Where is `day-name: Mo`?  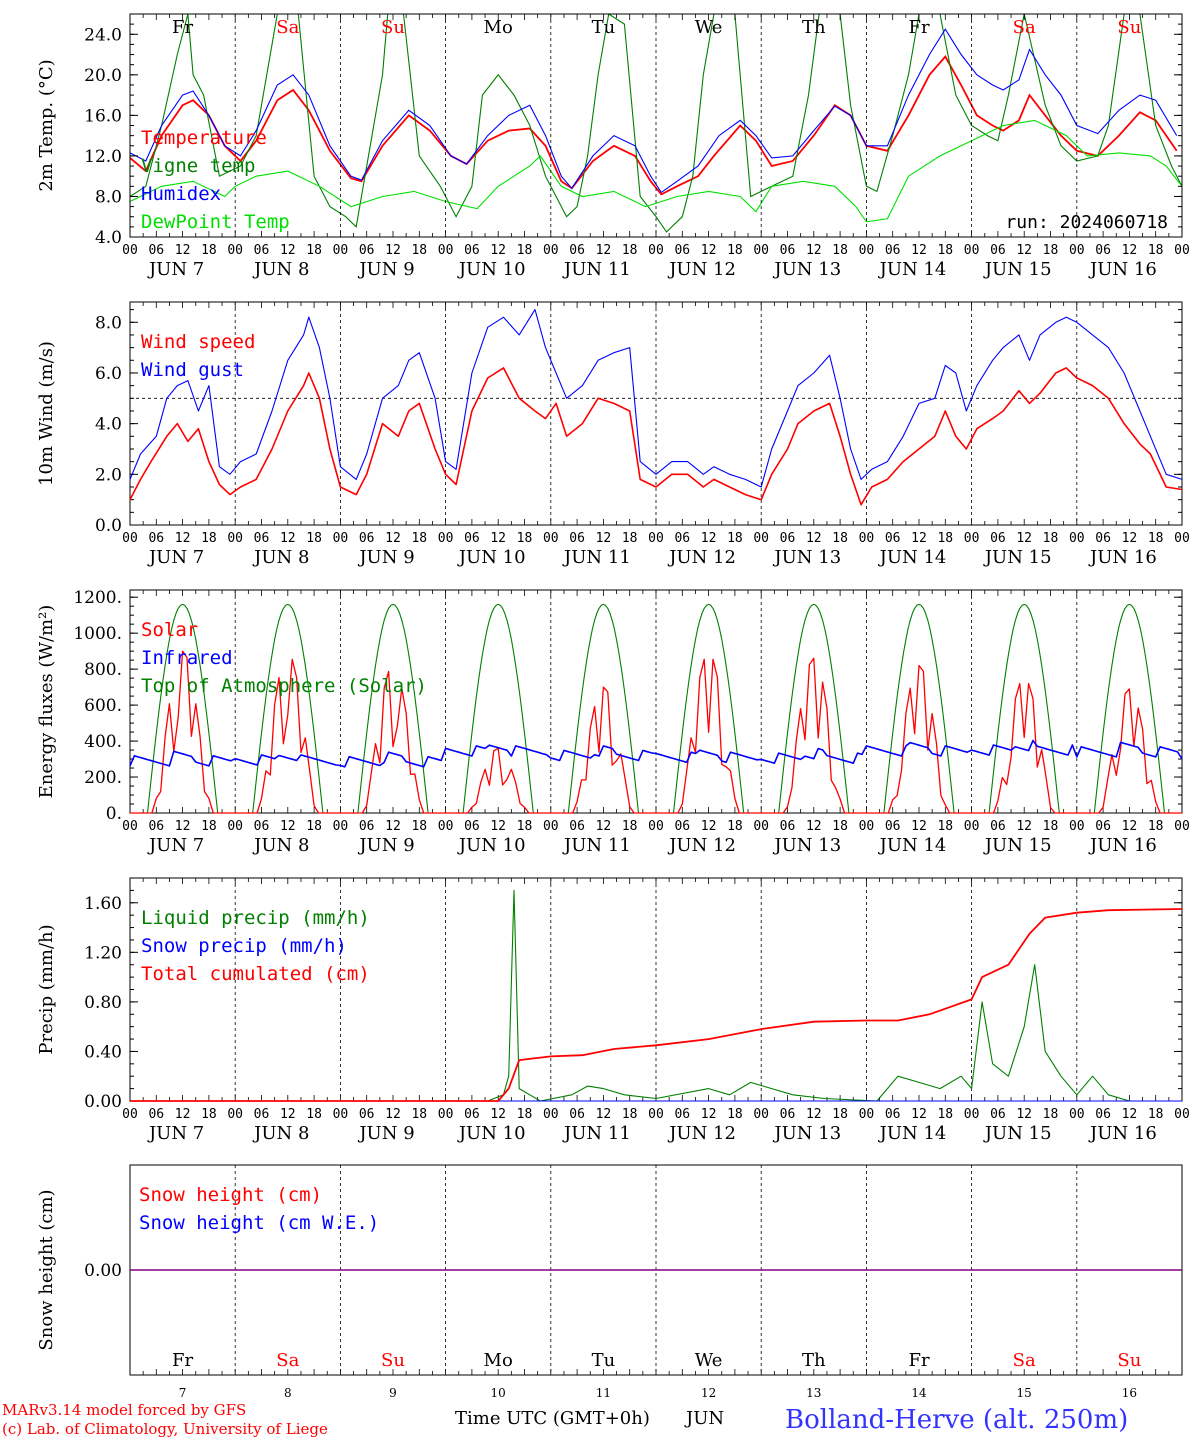 day-name: Mo is located at coordinates (498, 27).